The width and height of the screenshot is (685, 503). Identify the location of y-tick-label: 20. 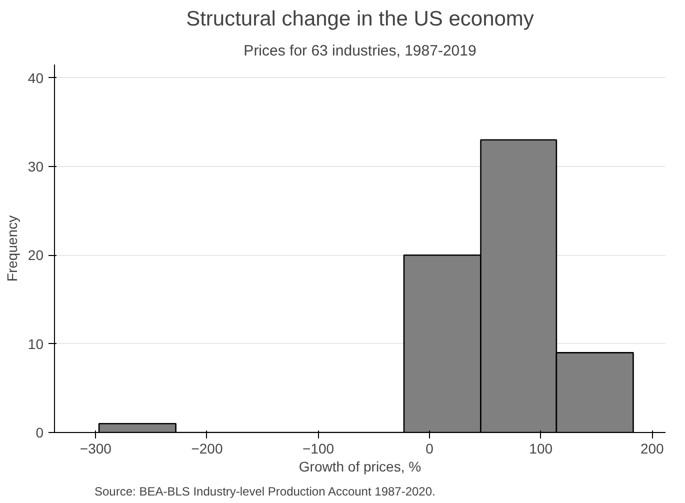
(36, 255).